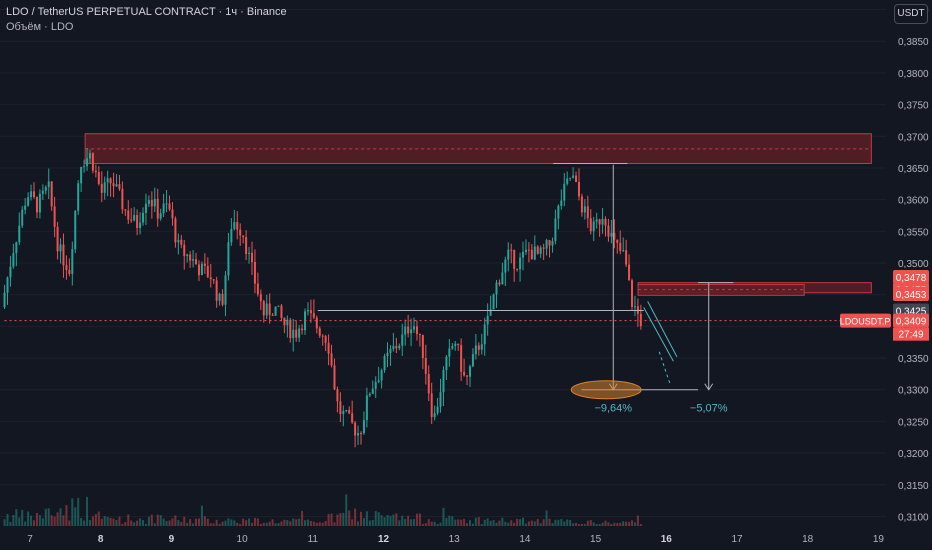 Image resolution: width=932 pixels, height=550 pixels. Describe the element at coordinates (913, 454) in the screenshot. I see `y-tick-label: 0,3200` at that location.